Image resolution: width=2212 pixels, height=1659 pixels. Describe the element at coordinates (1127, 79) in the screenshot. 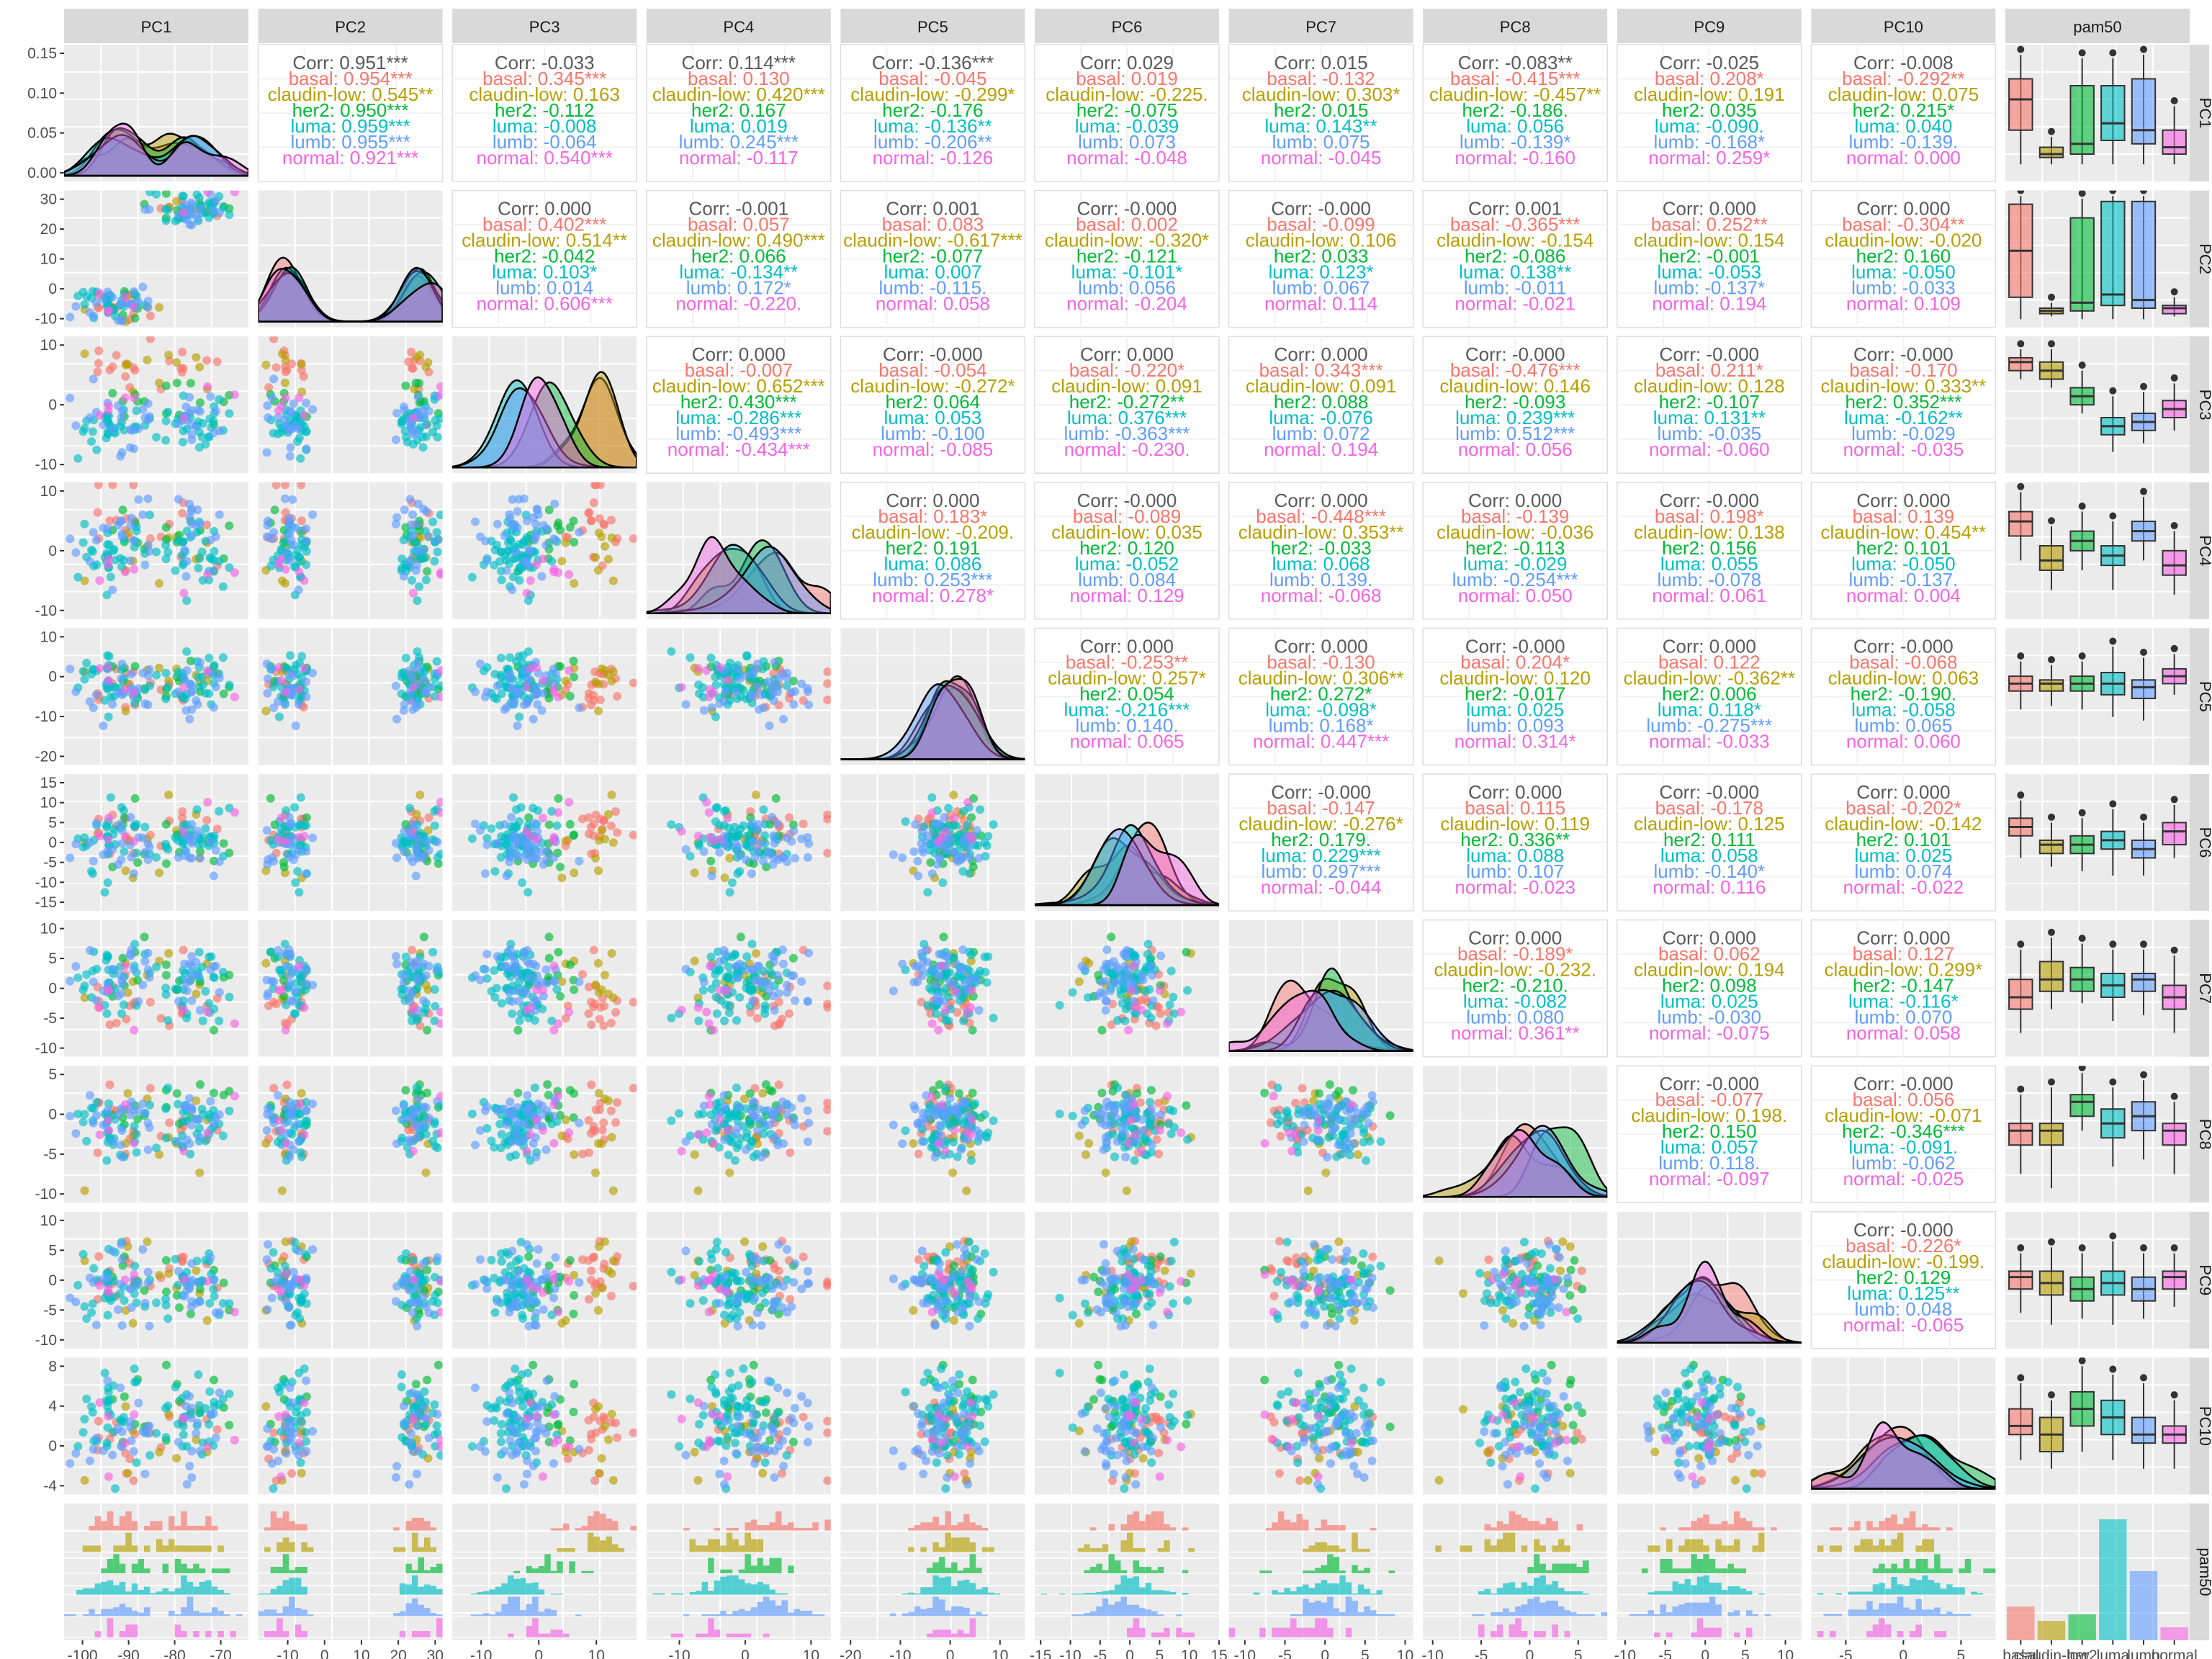

I see `corr-label-PC1-PC6-basal: basal: 0.019` at that location.